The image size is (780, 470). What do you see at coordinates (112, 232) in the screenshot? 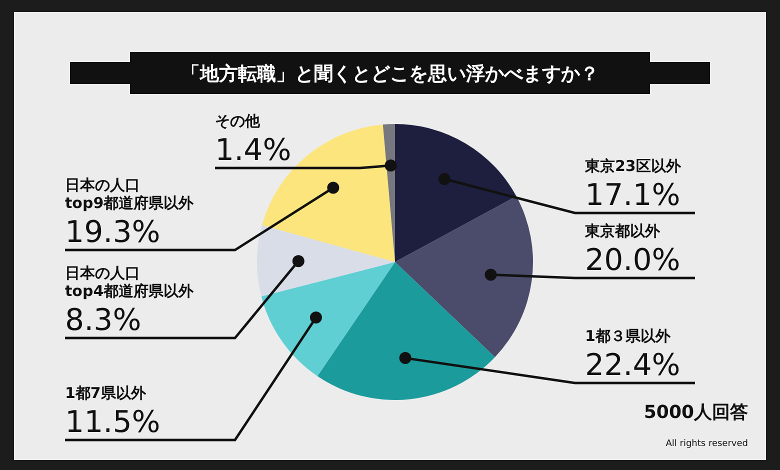
I see `data-label: 19.3%` at bounding box center [112, 232].